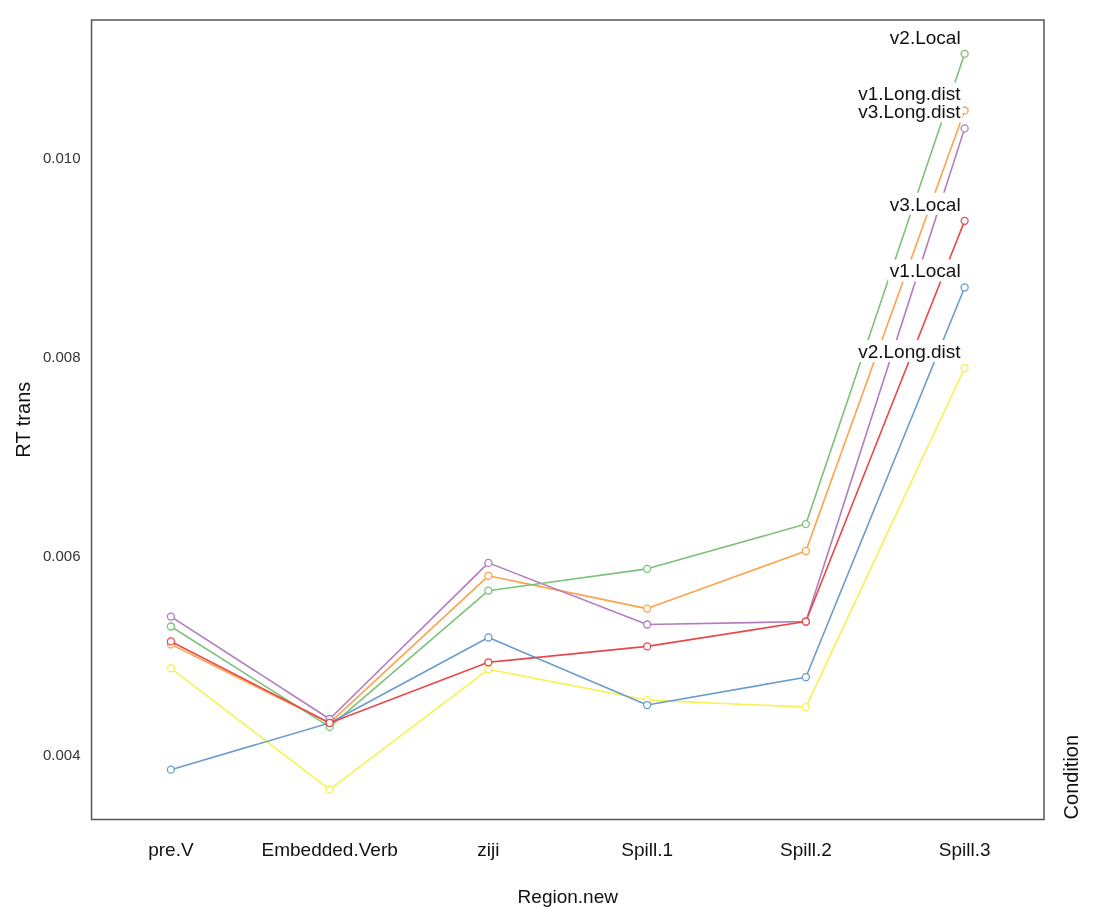 The height and width of the screenshot is (921, 1102). Describe the element at coordinates (329, 850) in the screenshot. I see `x-tick-label: Embedded.Verb` at that location.